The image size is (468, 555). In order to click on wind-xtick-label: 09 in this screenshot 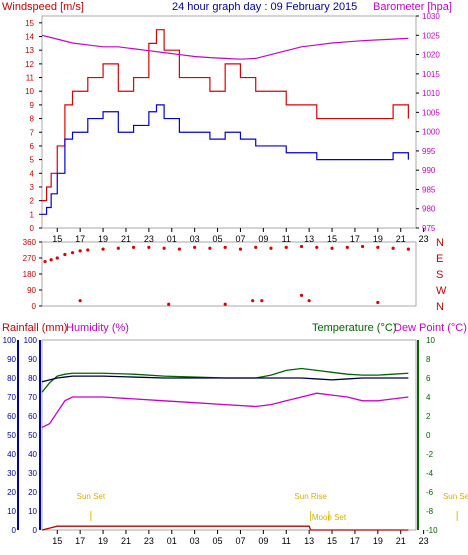, I will do `click(263, 239)`.